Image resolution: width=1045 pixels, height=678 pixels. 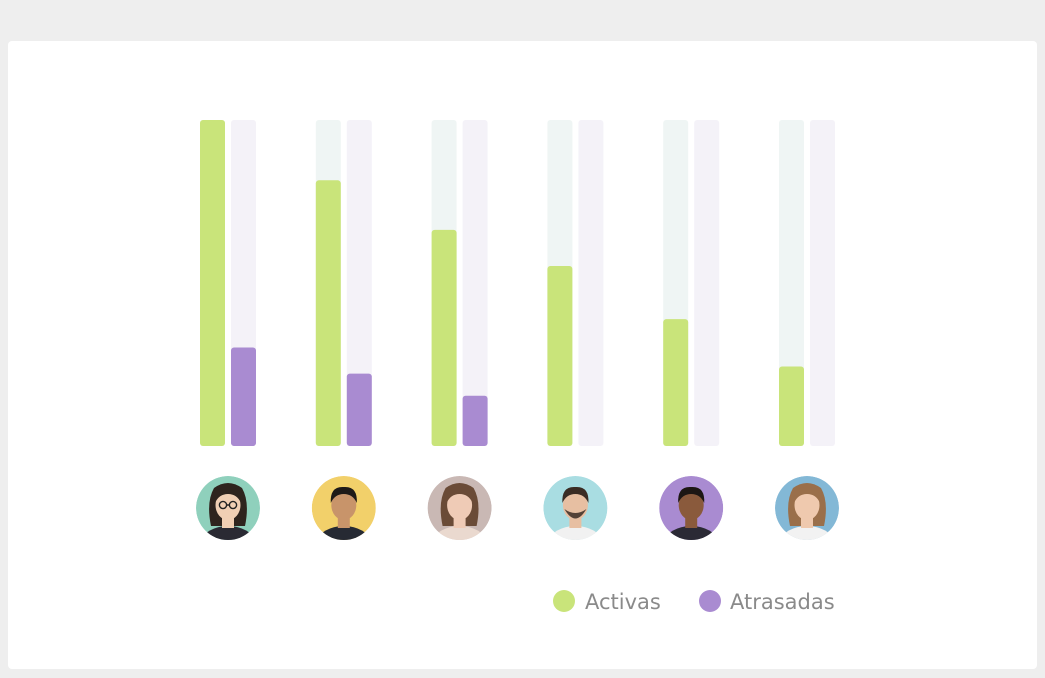 What do you see at coordinates (228, 511) in the screenshot?
I see `person-woman-glasses-icon` at bounding box center [228, 511].